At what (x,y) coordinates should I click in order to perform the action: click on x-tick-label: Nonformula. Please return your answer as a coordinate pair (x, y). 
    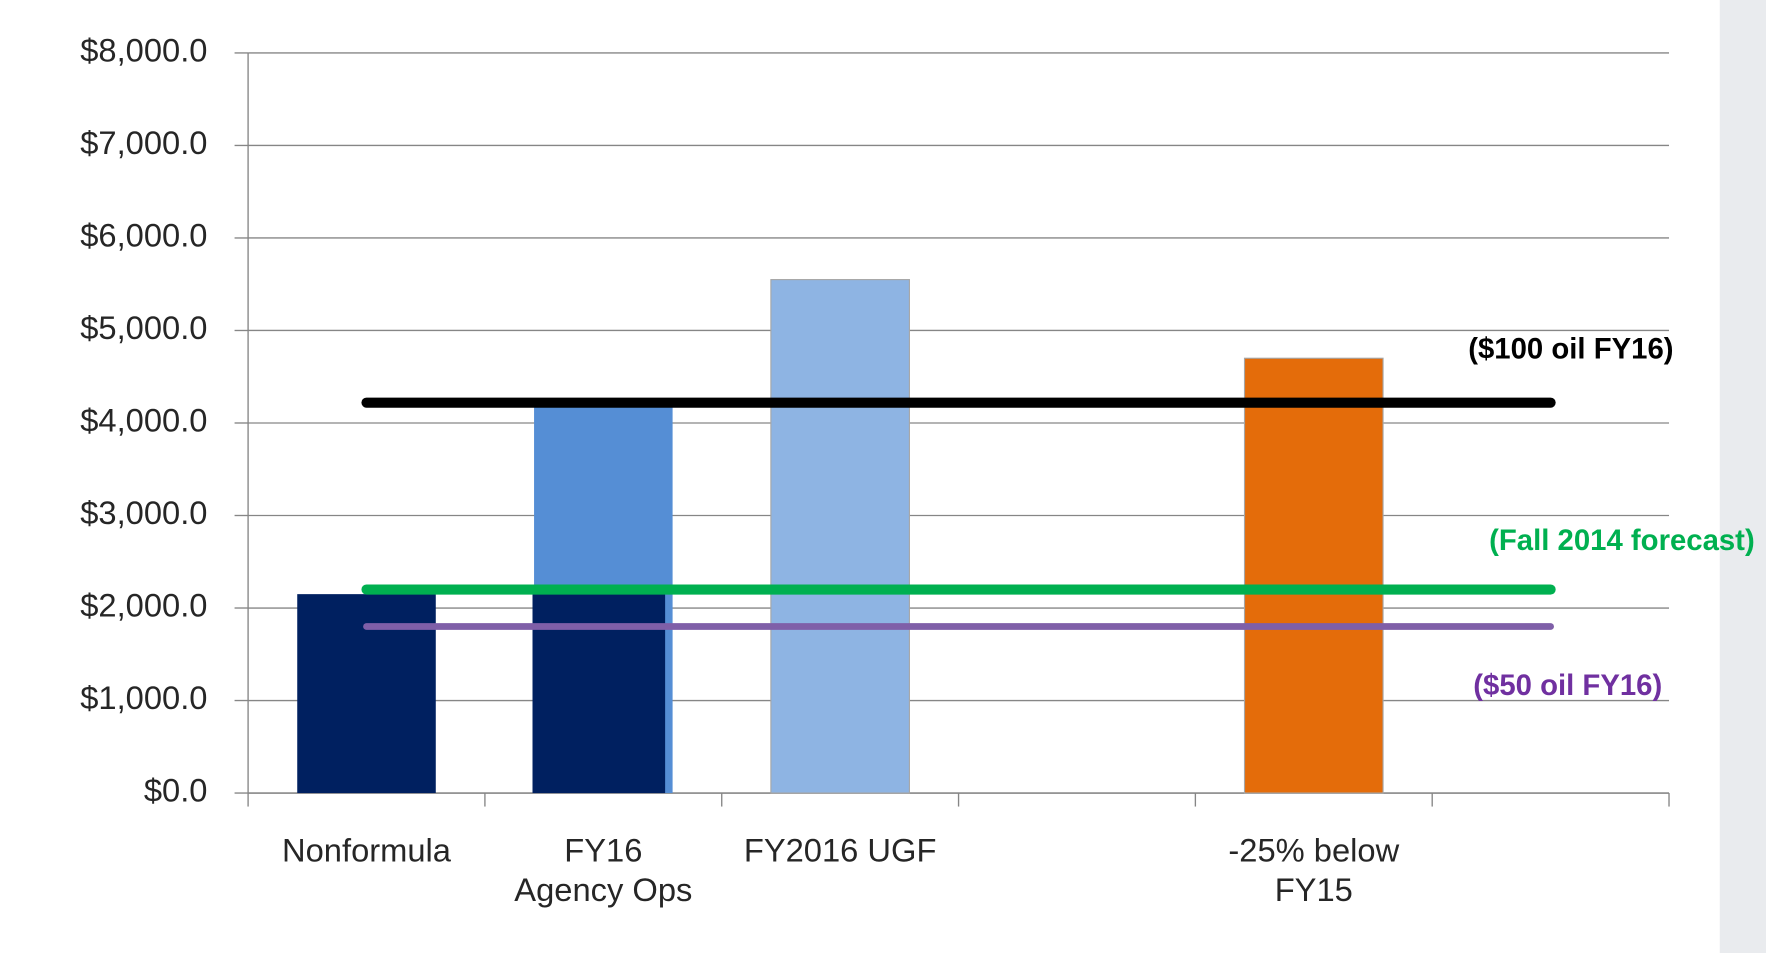
    Looking at the image, I should click on (367, 850).